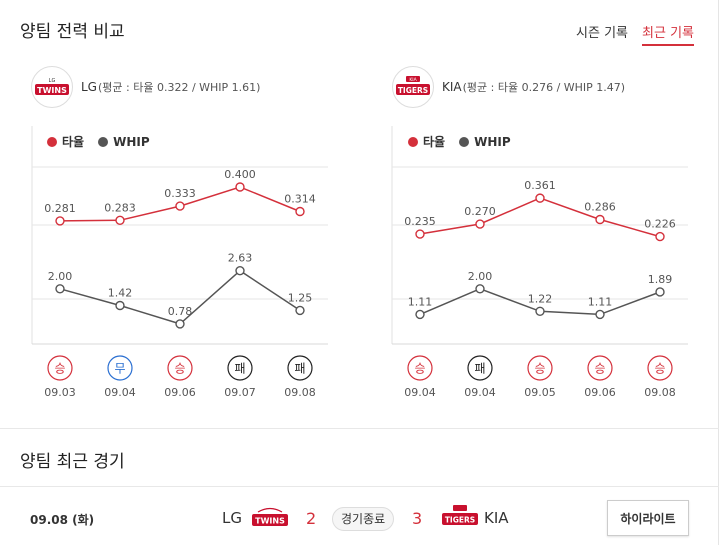  What do you see at coordinates (452, 87) in the screenshot?
I see `team-name-kia: KIA` at bounding box center [452, 87].